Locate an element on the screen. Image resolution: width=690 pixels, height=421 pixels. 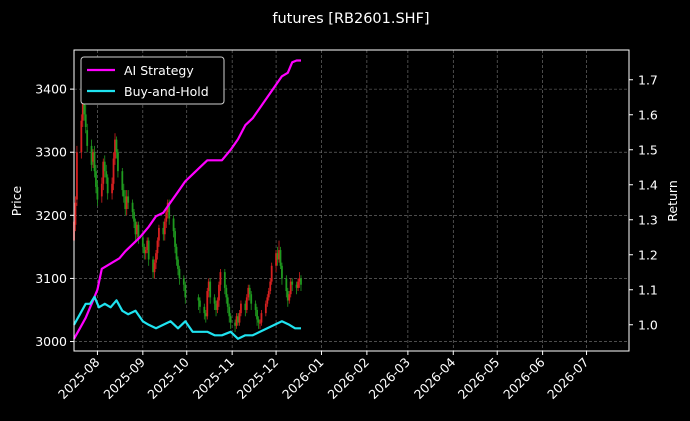
right-tick-label: 1.3 is located at coordinates (648, 219).